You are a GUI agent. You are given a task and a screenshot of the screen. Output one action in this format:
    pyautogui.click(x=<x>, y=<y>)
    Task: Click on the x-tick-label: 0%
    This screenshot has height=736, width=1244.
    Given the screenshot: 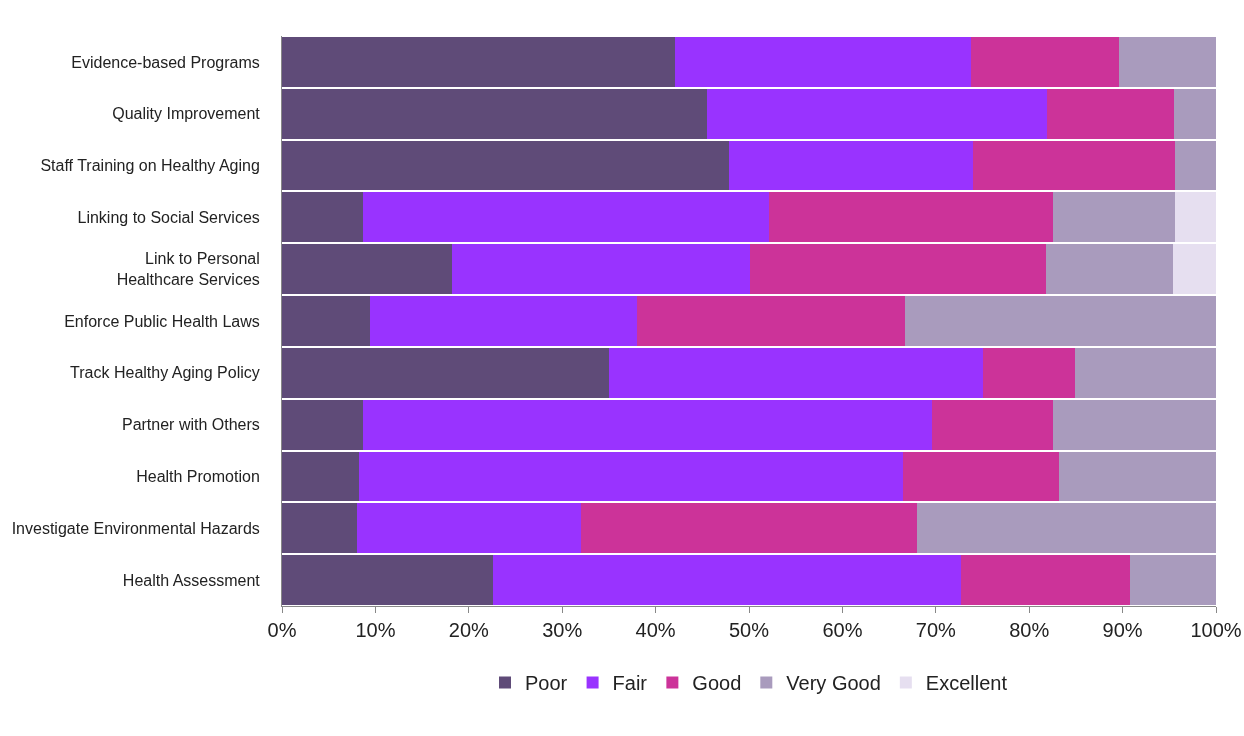 What is the action you would take?
    pyautogui.click(x=282, y=630)
    